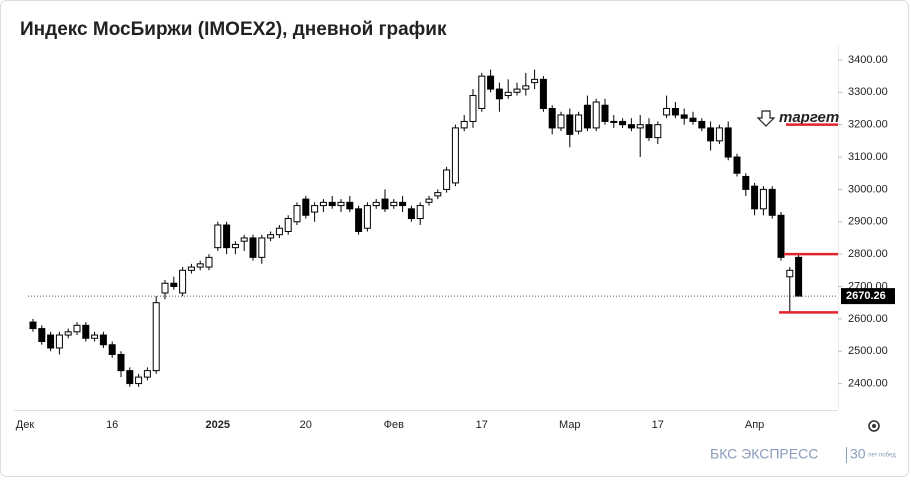 This screenshot has height=484, width=911. Describe the element at coordinates (868, 125) in the screenshot. I see `y-tick-label: 3200.00` at that location.